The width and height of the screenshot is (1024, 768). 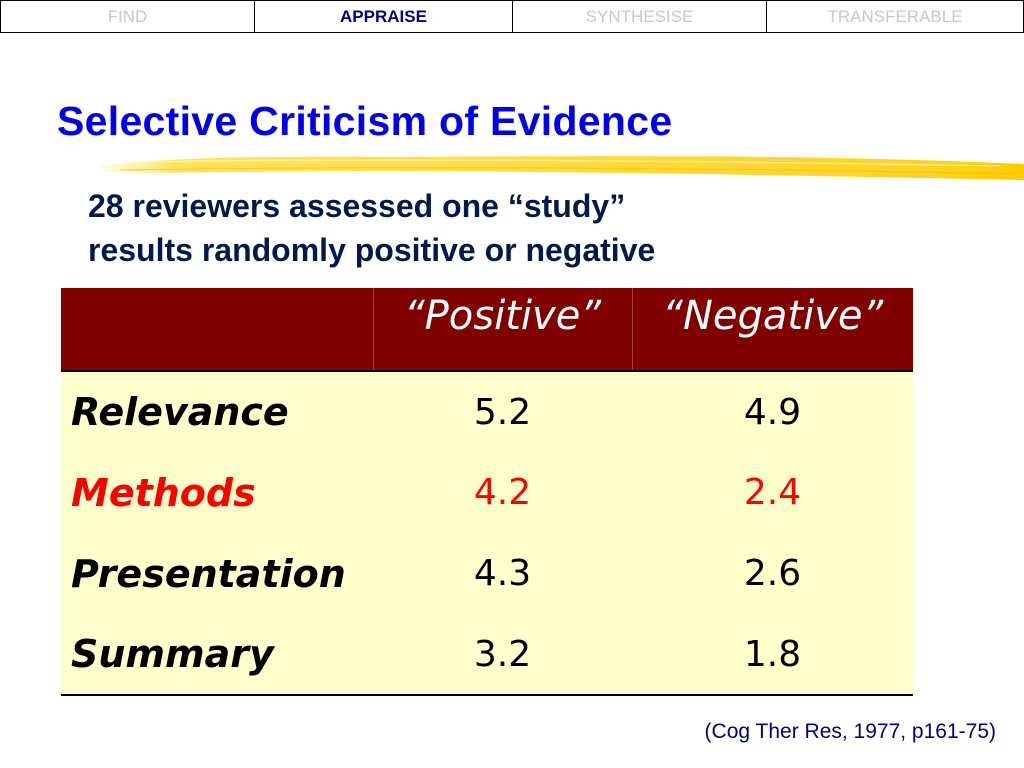 I want to click on table-row: Summary 3.2 1.8, so click(x=487, y=655).